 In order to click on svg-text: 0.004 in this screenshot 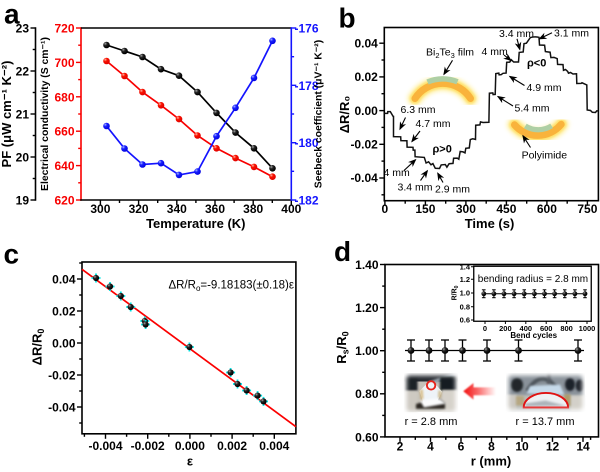, I will do `click(274, 446)`.